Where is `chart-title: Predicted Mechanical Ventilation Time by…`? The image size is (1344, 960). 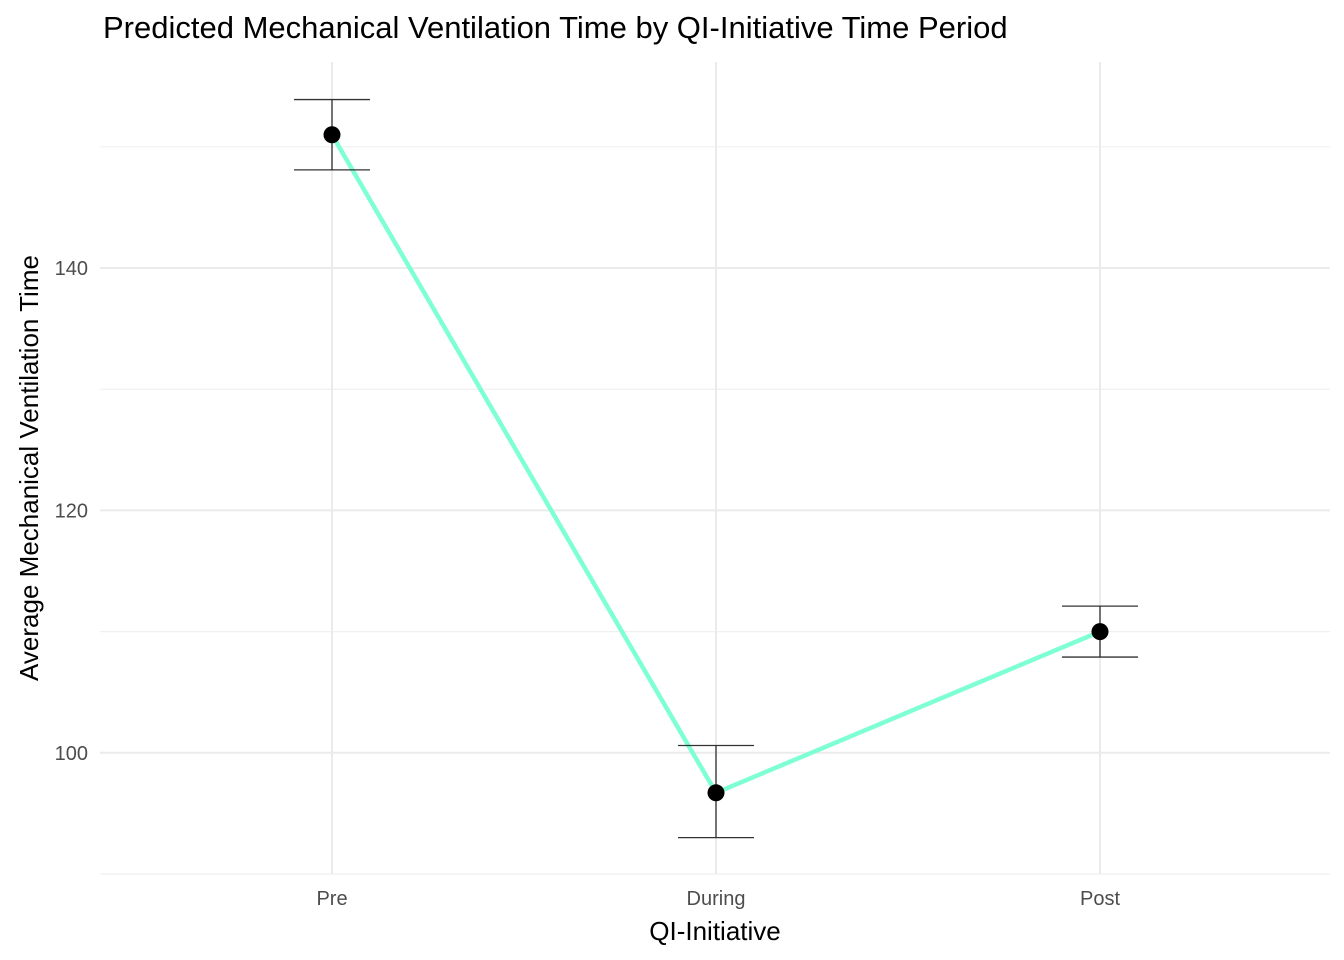 chart-title: Predicted Mechanical Ventilation Time by… is located at coordinates (555, 27).